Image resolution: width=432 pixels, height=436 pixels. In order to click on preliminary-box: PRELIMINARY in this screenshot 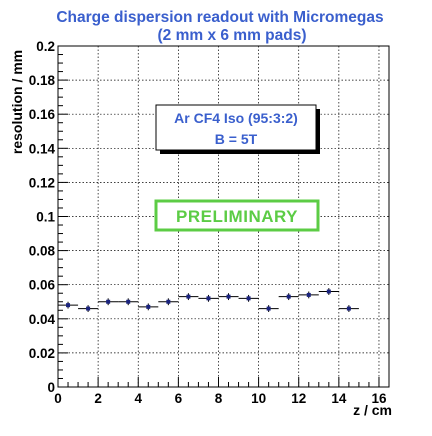, I will do `click(237, 215)`.